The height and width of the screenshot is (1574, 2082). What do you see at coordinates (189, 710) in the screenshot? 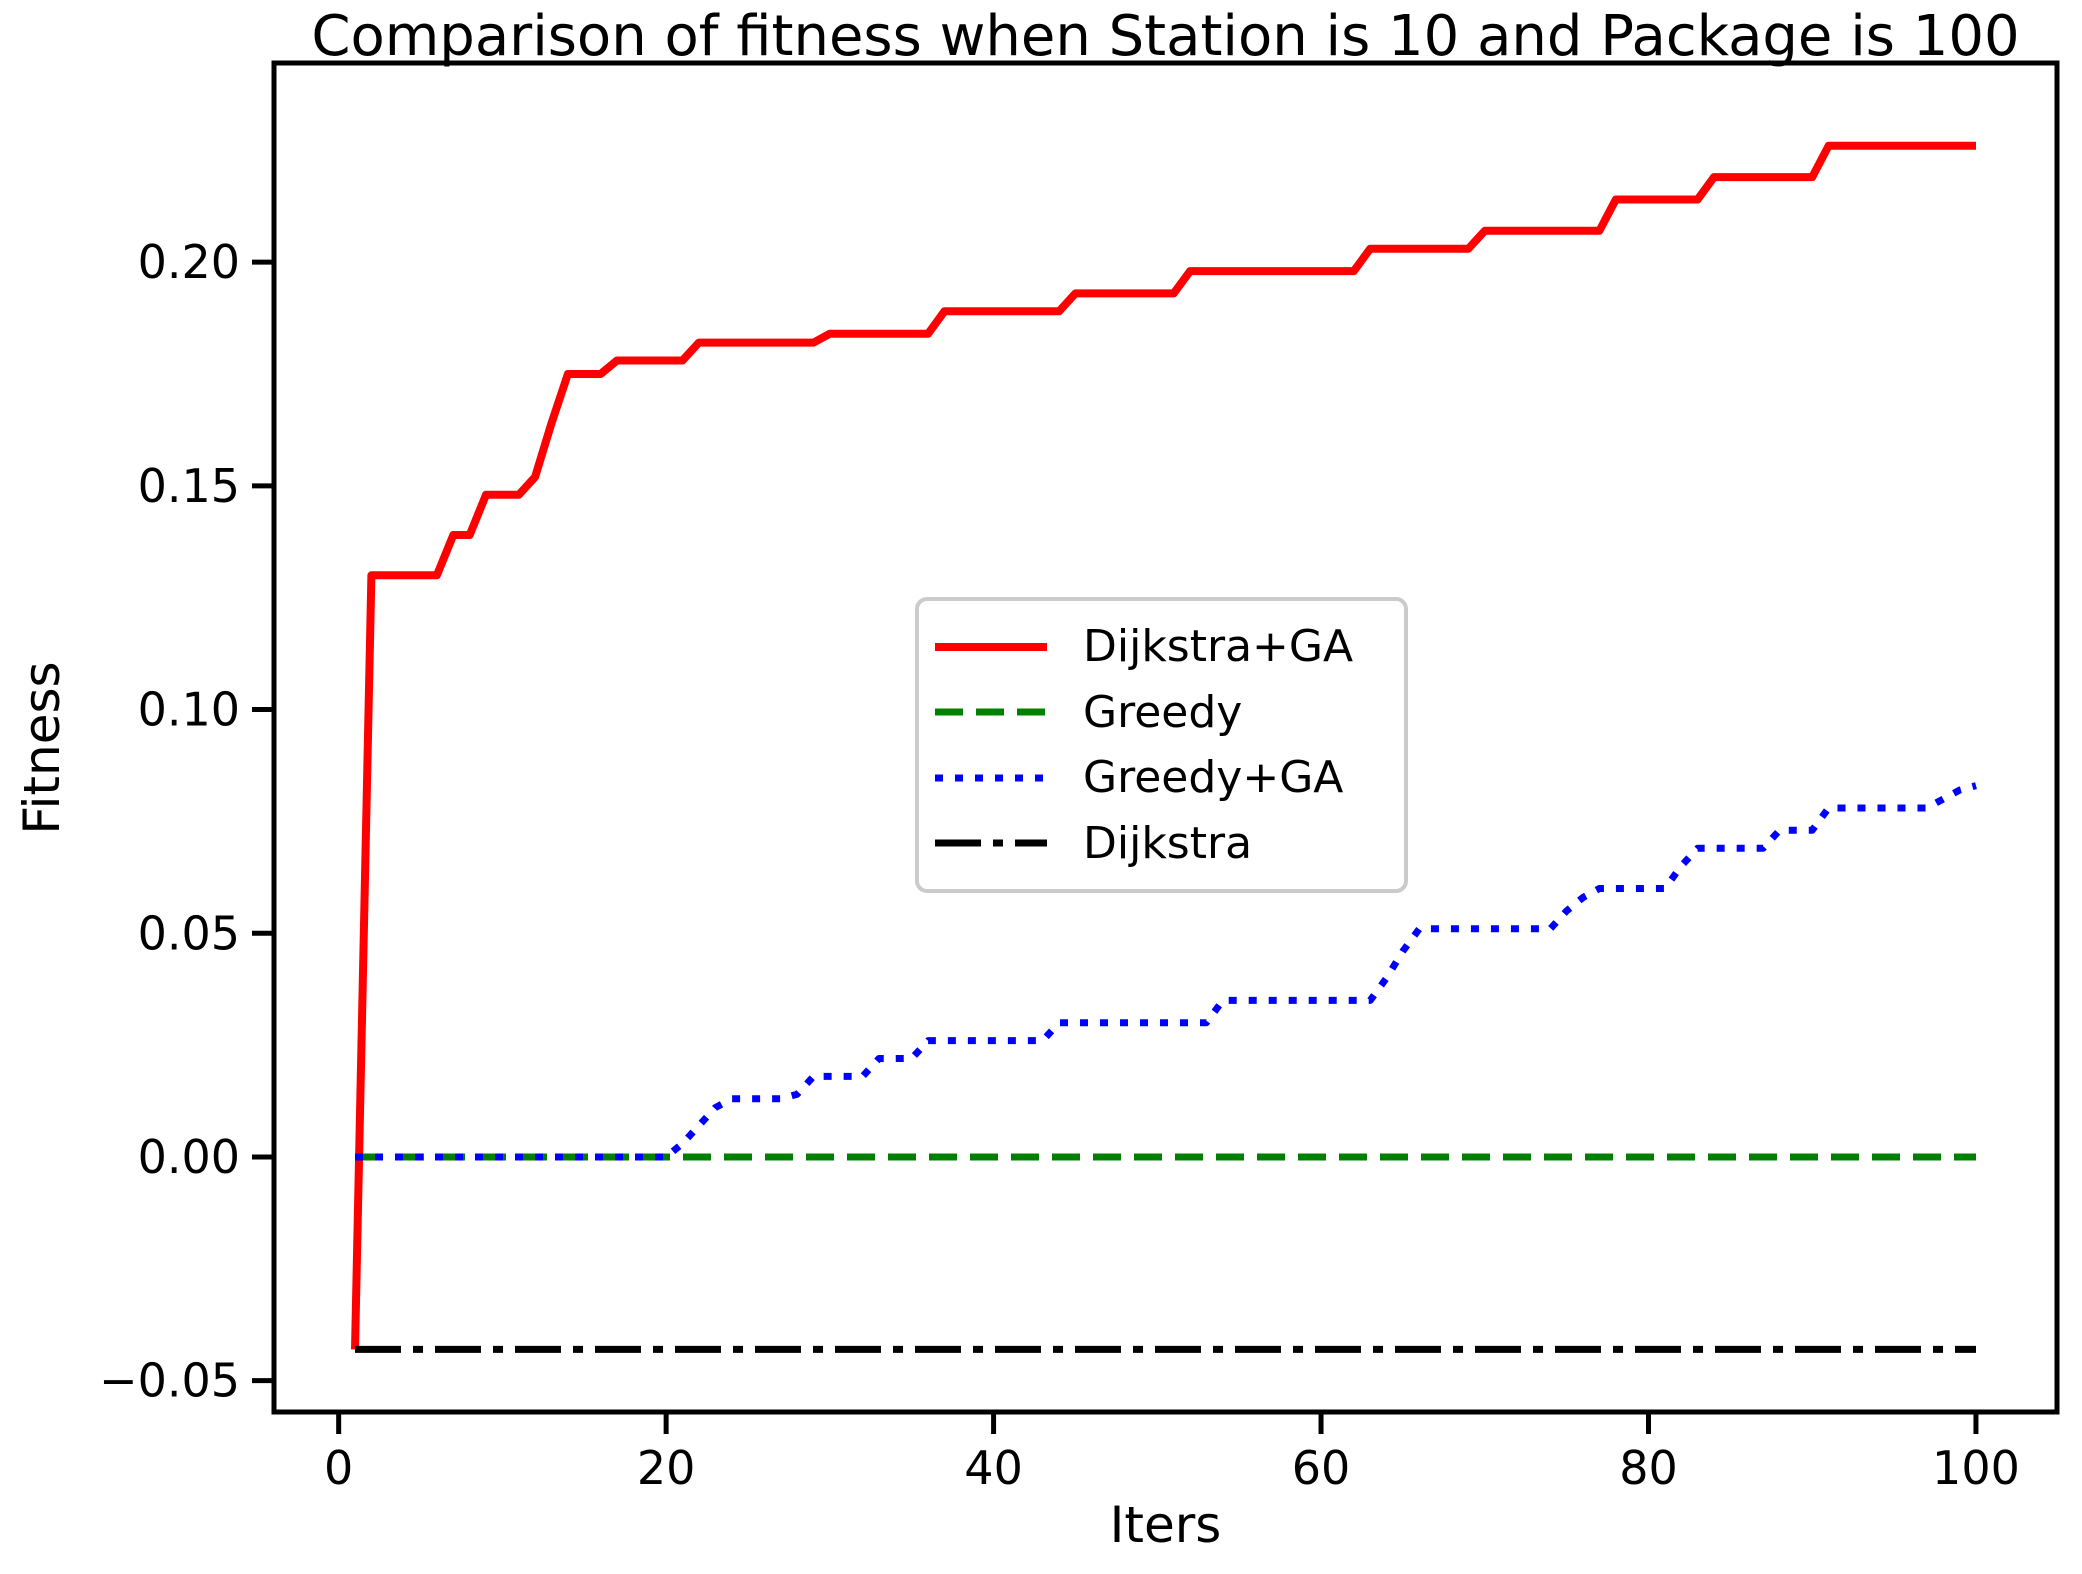
I see `y-tick-label: 0.10` at bounding box center [189, 710].